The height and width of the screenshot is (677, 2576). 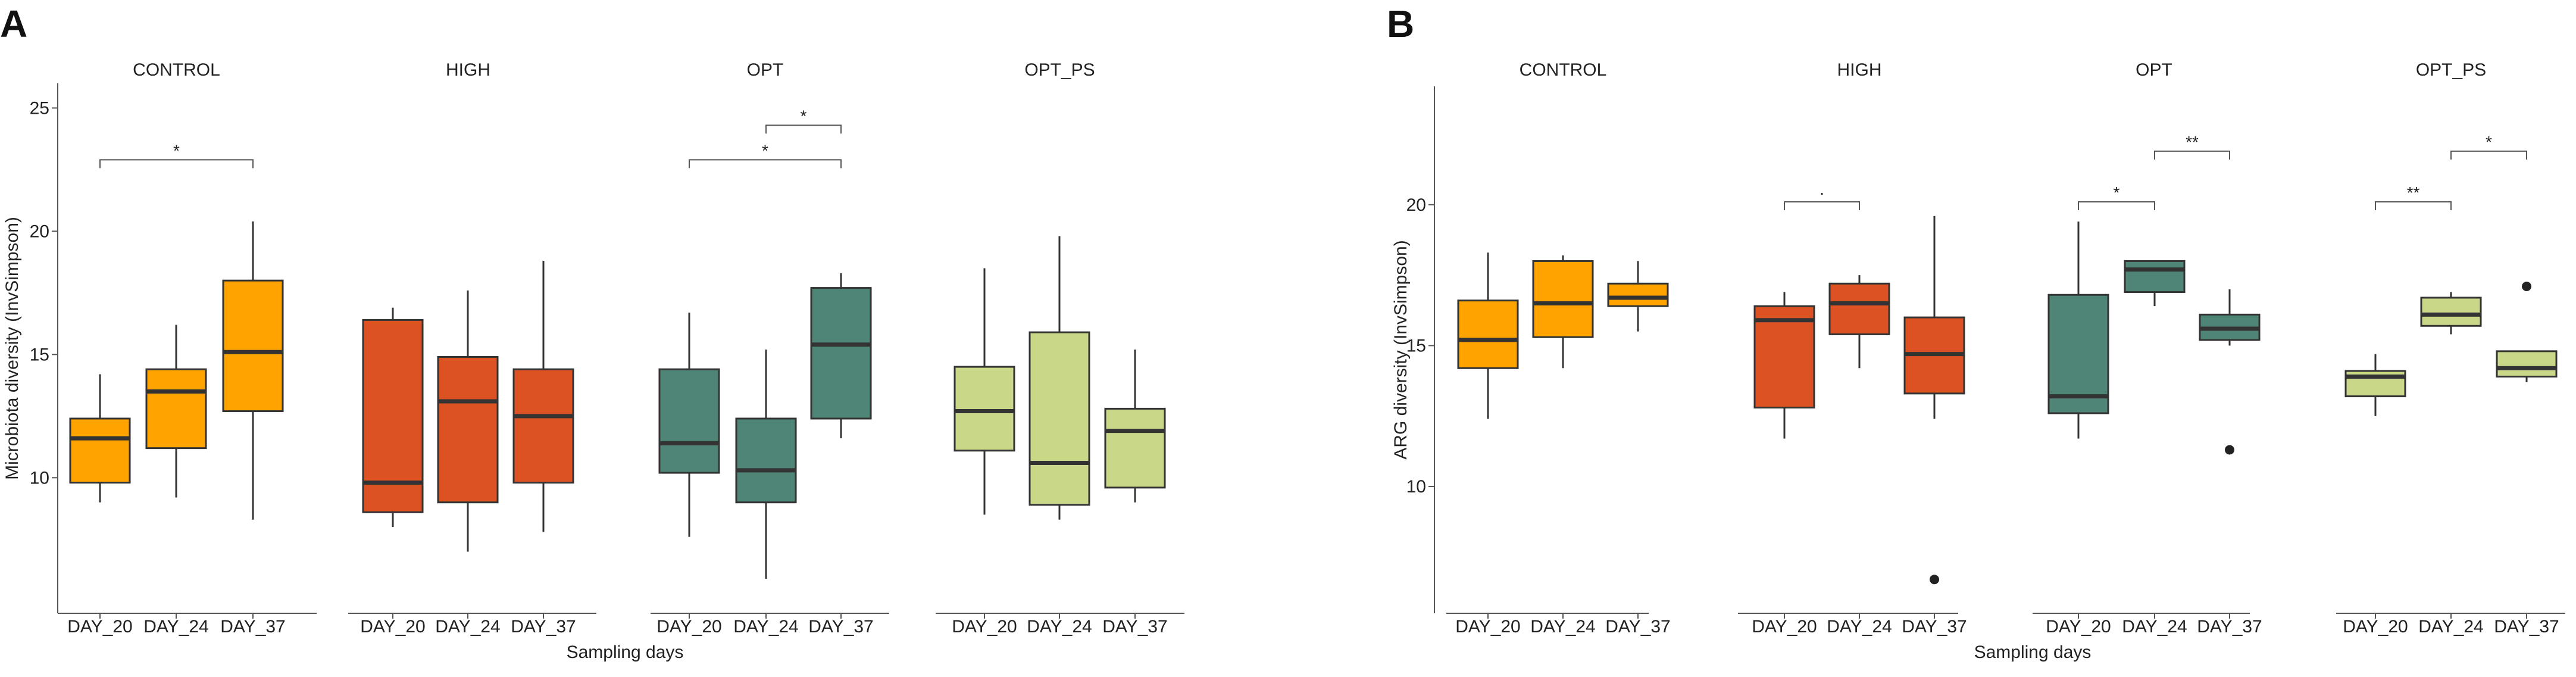 I want to click on panel-label-a: A, so click(x=13, y=23).